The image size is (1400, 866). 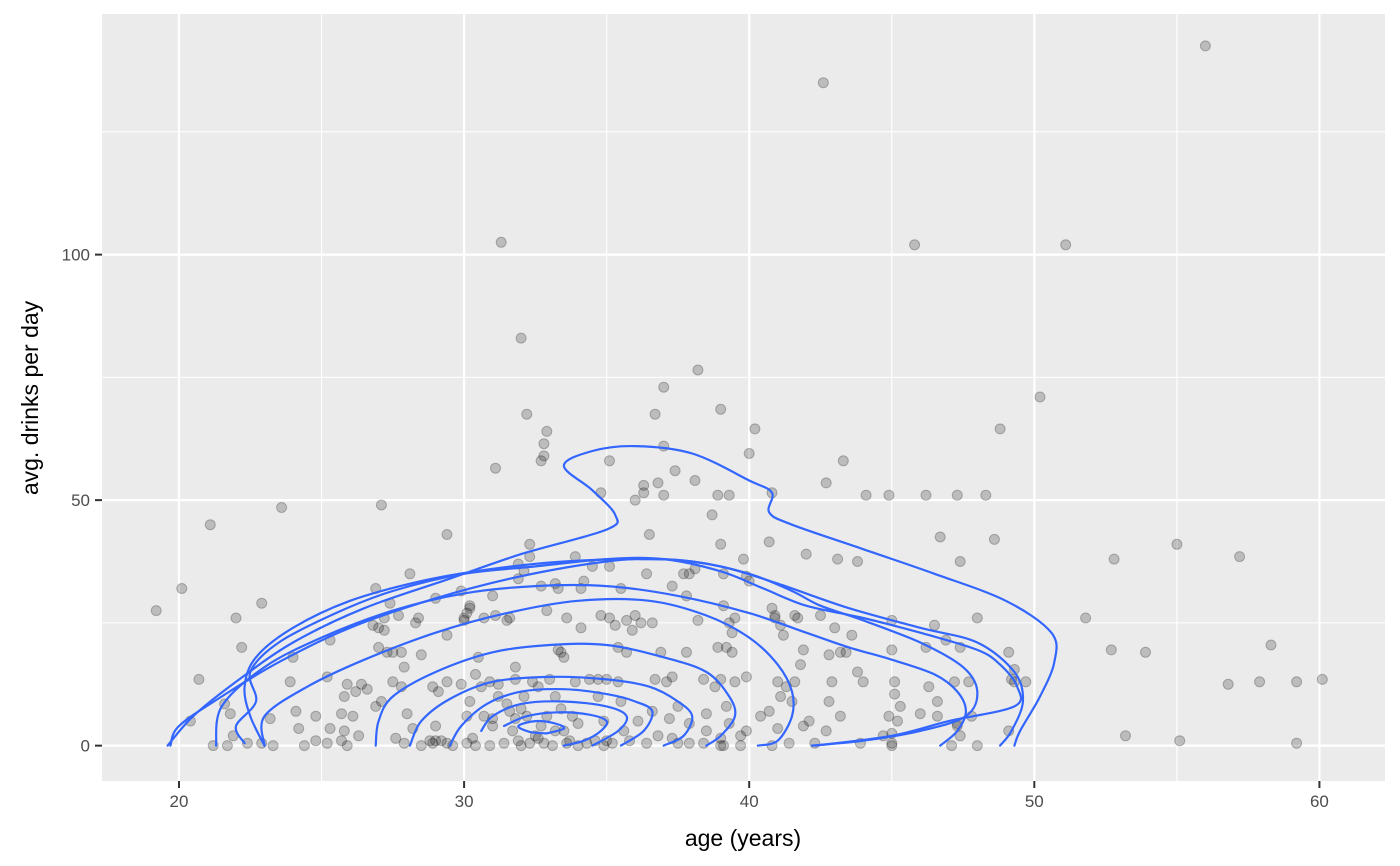 I want to click on y-tick-label: 0, so click(x=85, y=746).